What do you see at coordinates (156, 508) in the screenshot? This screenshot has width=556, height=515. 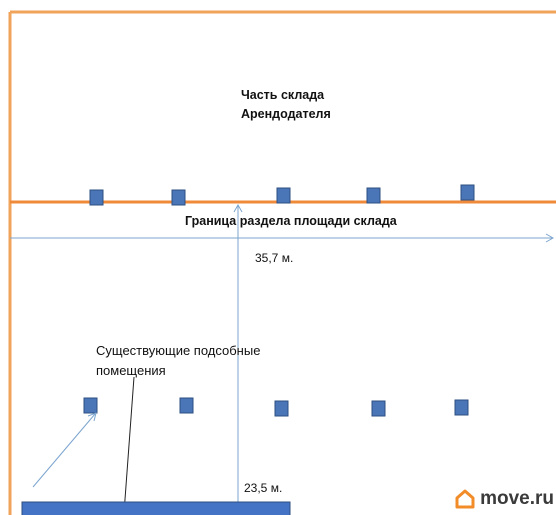 I see `auxiliary-rooms-block` at bounding box center [156, 508].